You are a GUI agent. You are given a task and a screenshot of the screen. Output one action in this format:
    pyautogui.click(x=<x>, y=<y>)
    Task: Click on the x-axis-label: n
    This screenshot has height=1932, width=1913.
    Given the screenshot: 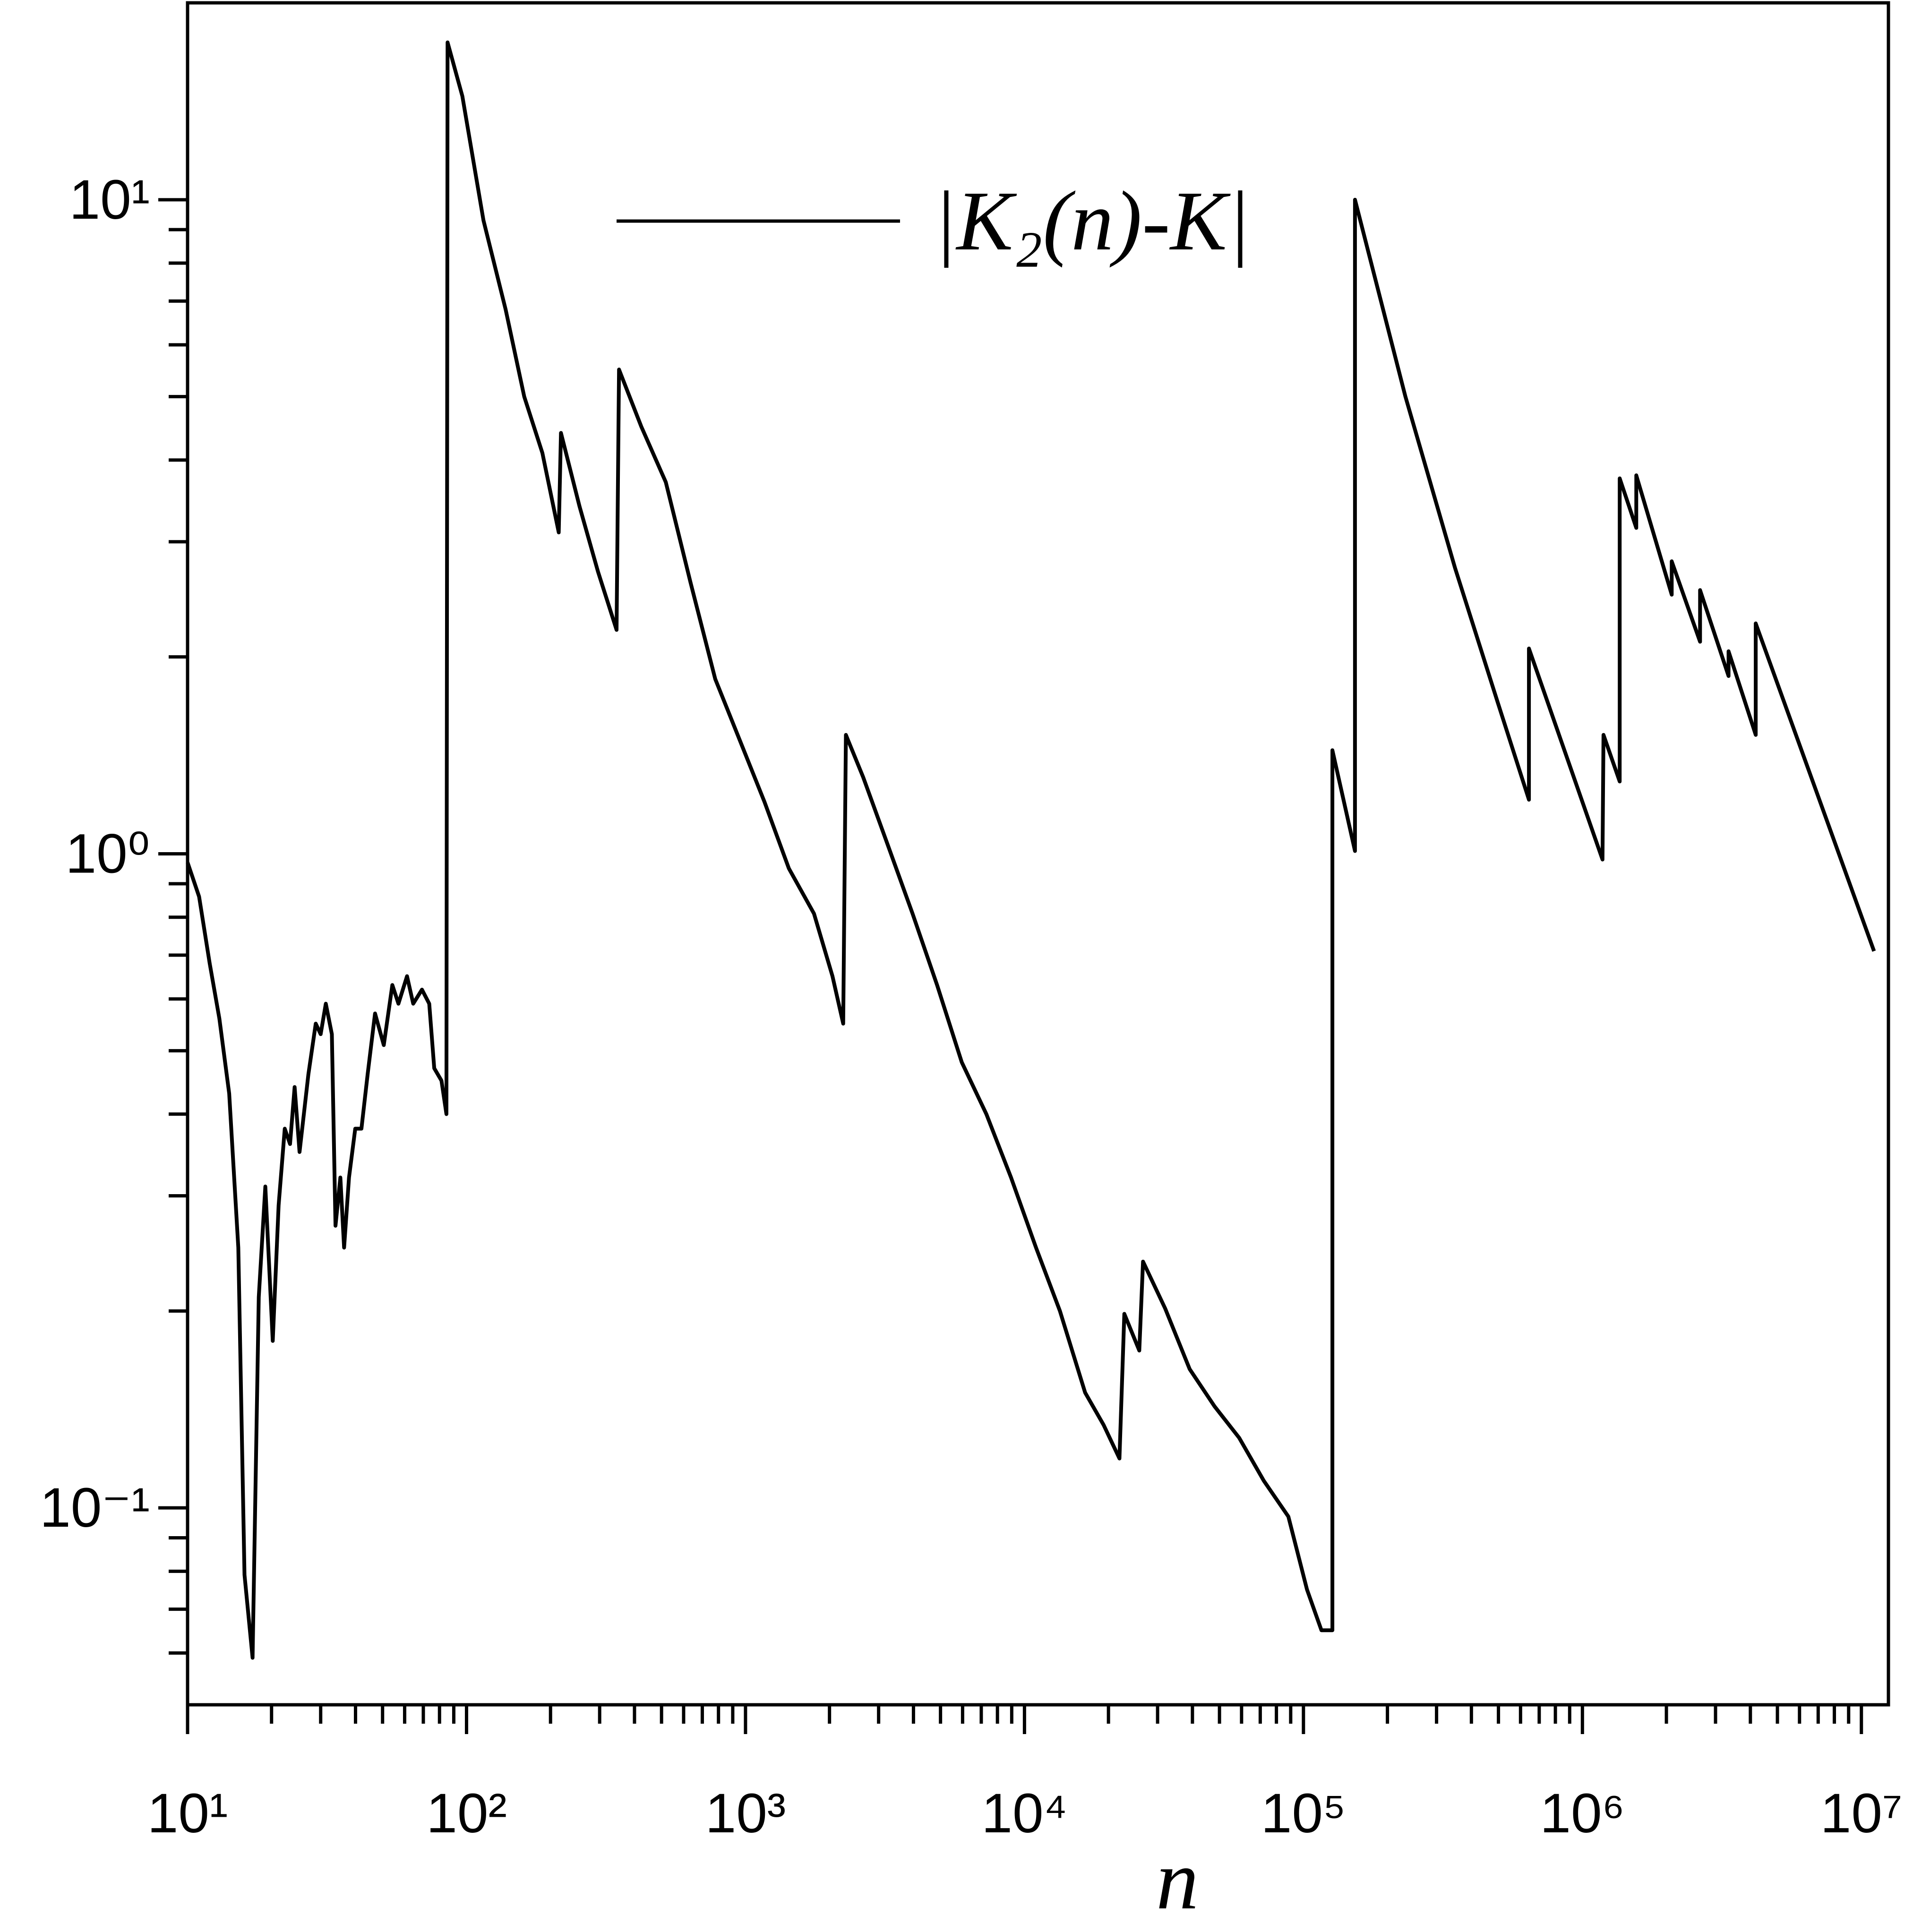 What is the action you would take?
    pyautogui.click(x=1177, y=1880)
    